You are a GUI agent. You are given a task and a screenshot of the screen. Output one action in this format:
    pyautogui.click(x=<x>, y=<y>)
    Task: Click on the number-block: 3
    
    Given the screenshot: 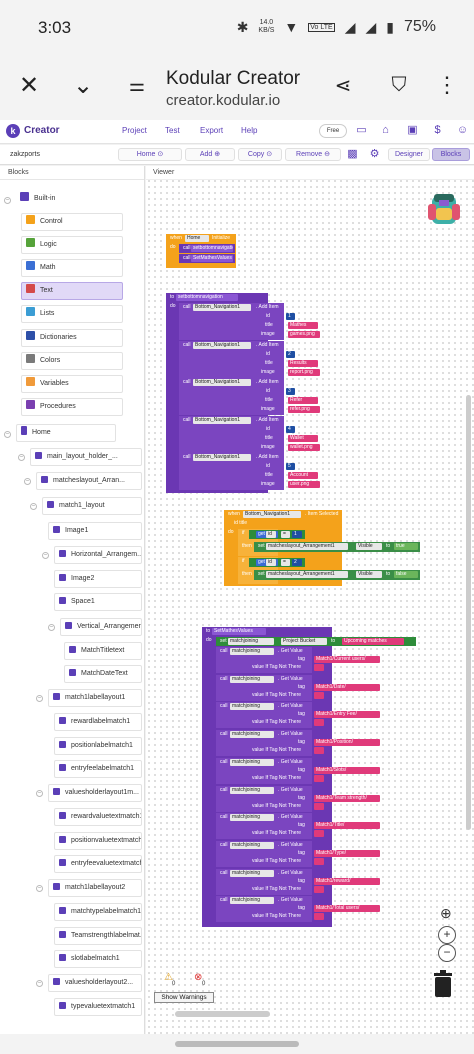 What is the action you would take?
    pyautogui.click(x=290, y=391)
    